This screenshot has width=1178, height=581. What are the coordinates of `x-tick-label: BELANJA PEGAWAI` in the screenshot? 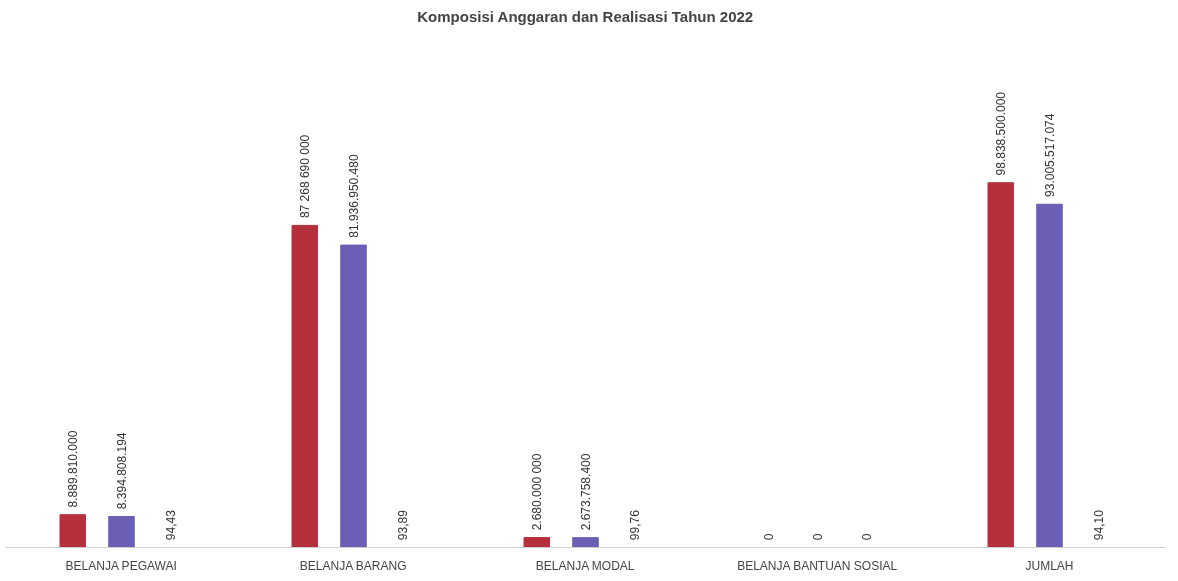 It's located at (121, 565).